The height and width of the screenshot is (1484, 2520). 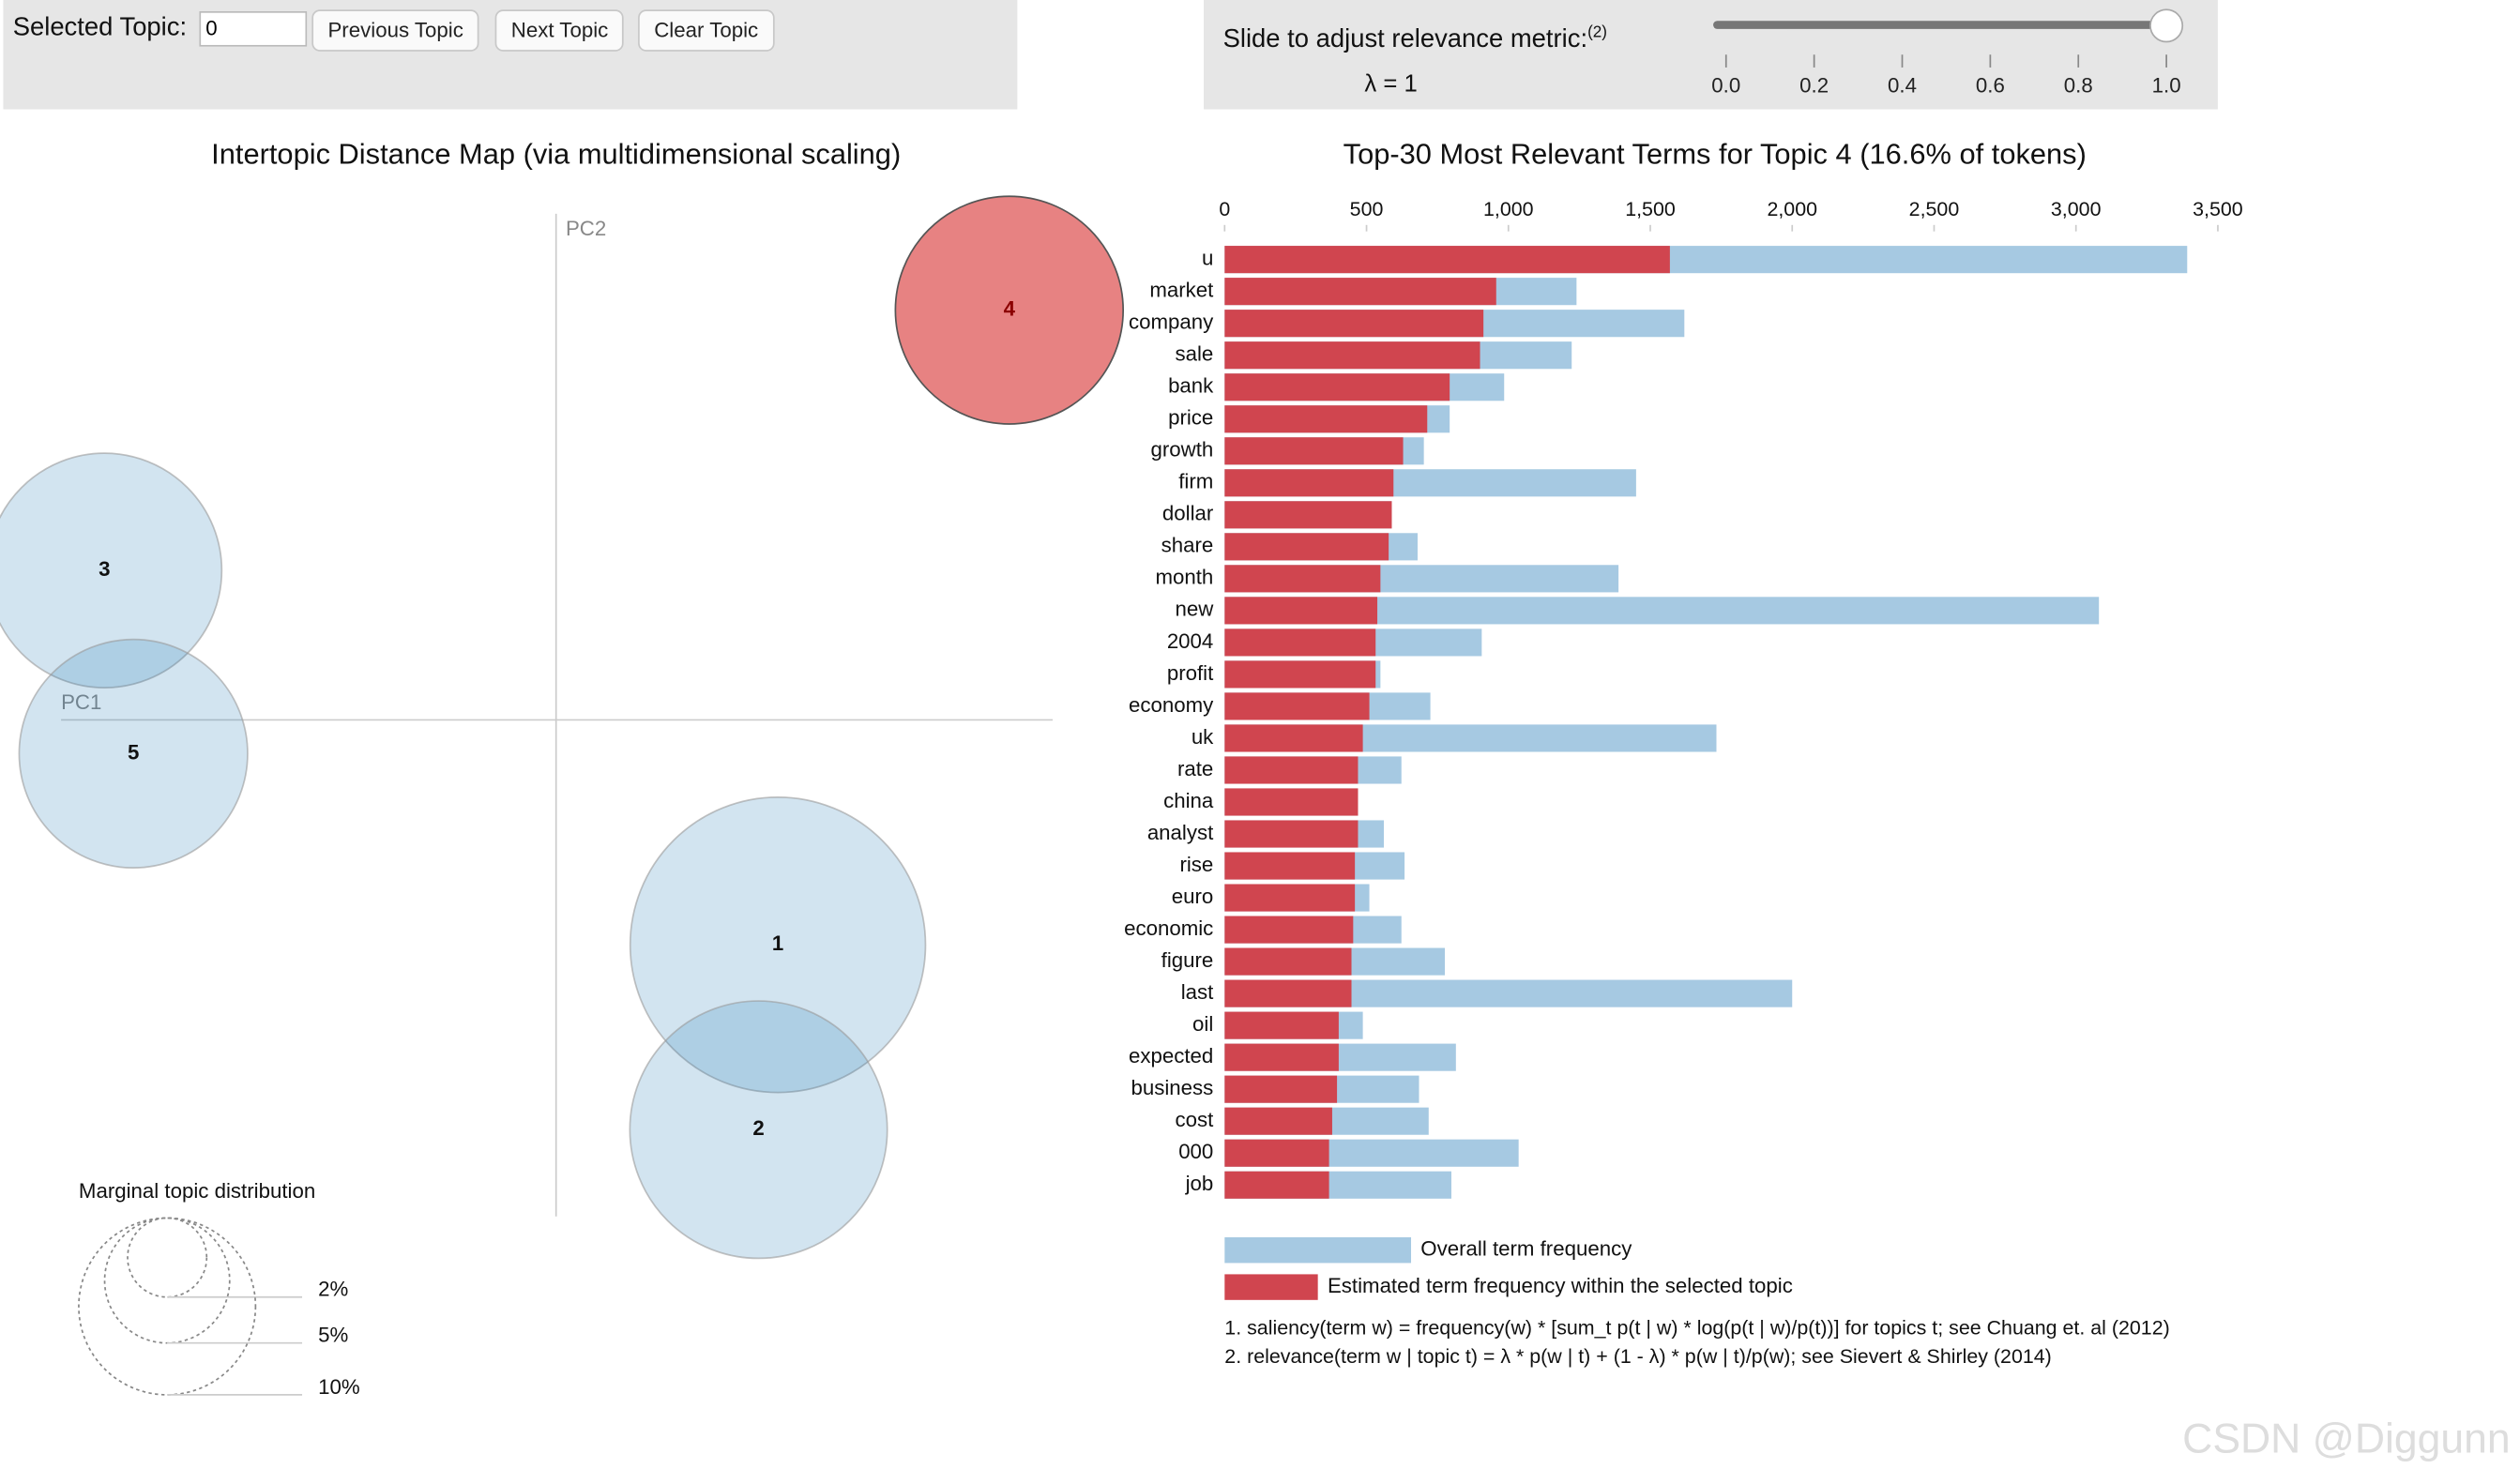 What do you see at coordinates (1792, 209) in the screenshot?
I see `x-tick-label: 2,000` at bounding box center [1792, 209].